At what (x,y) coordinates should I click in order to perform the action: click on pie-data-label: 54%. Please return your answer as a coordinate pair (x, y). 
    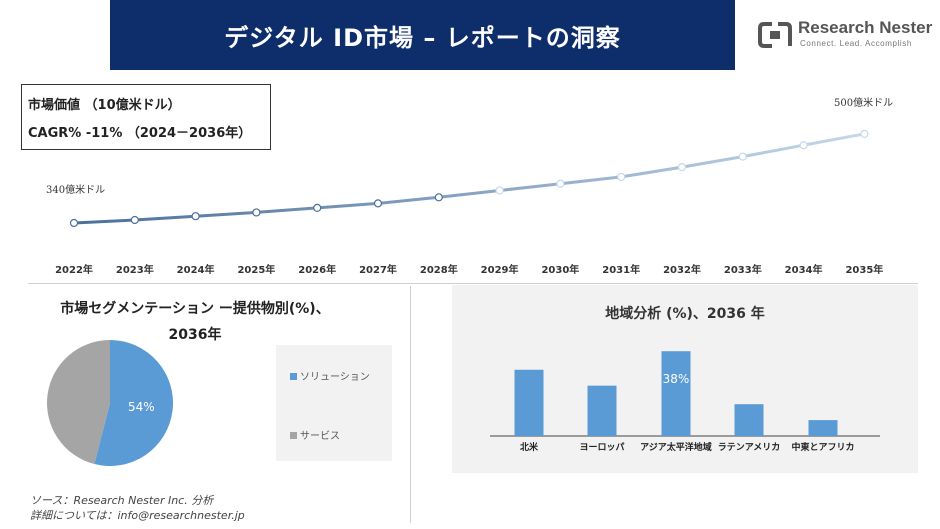
    Looking at the image, I should click on (141, 407).